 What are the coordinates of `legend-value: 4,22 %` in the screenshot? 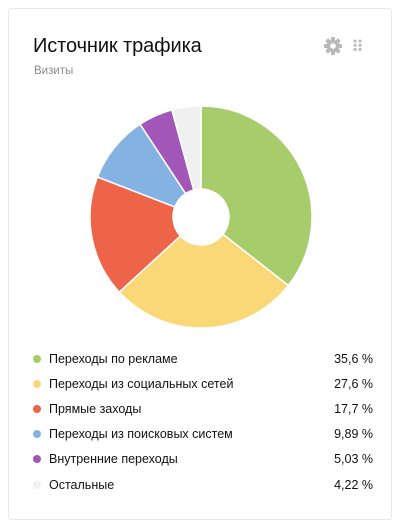 It's located at (353, 484).